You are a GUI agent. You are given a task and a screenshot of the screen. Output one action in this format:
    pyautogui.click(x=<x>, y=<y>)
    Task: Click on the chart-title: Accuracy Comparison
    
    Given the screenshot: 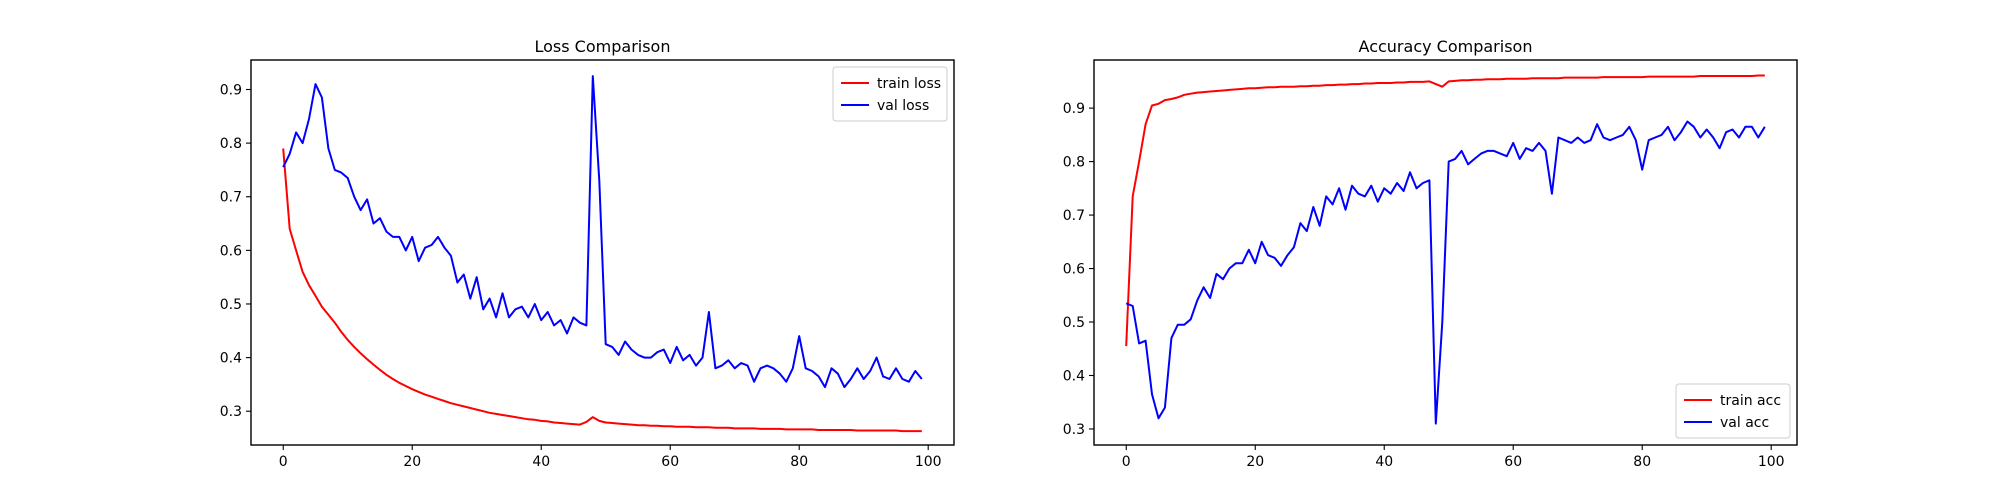 What is the action you would take?
    pyautogui.click(x=1446, y=46)
    